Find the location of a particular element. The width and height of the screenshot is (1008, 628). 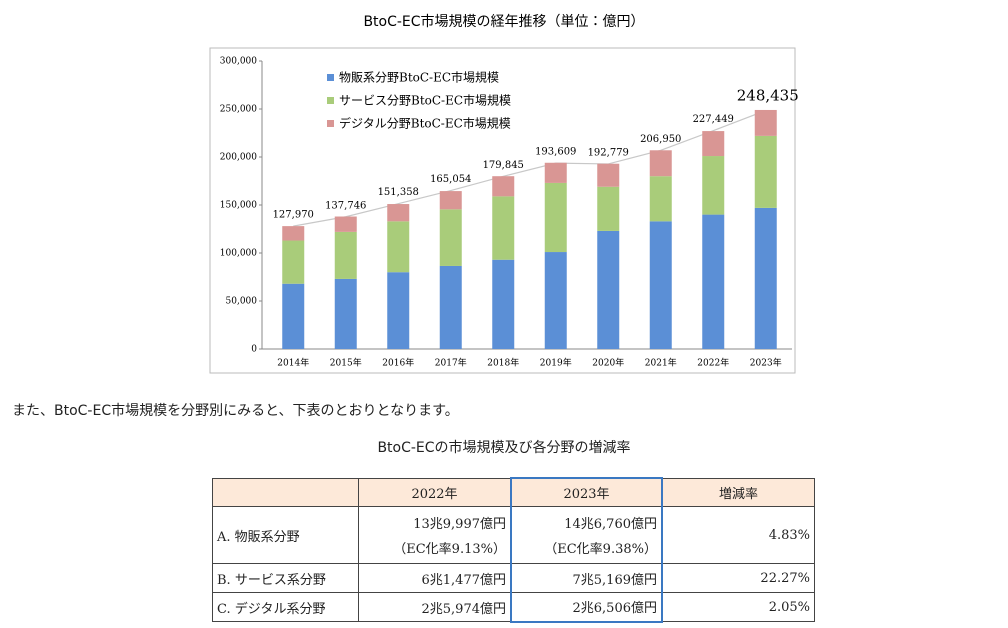

legend-label: 物販系分野BtoC-EC市場規模 is located at coordinates (419, 77).